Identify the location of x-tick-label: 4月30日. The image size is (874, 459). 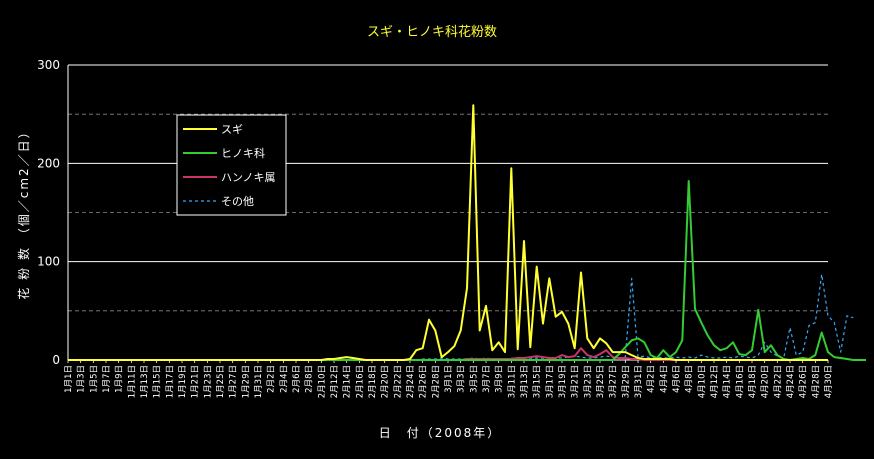
(829, 381).